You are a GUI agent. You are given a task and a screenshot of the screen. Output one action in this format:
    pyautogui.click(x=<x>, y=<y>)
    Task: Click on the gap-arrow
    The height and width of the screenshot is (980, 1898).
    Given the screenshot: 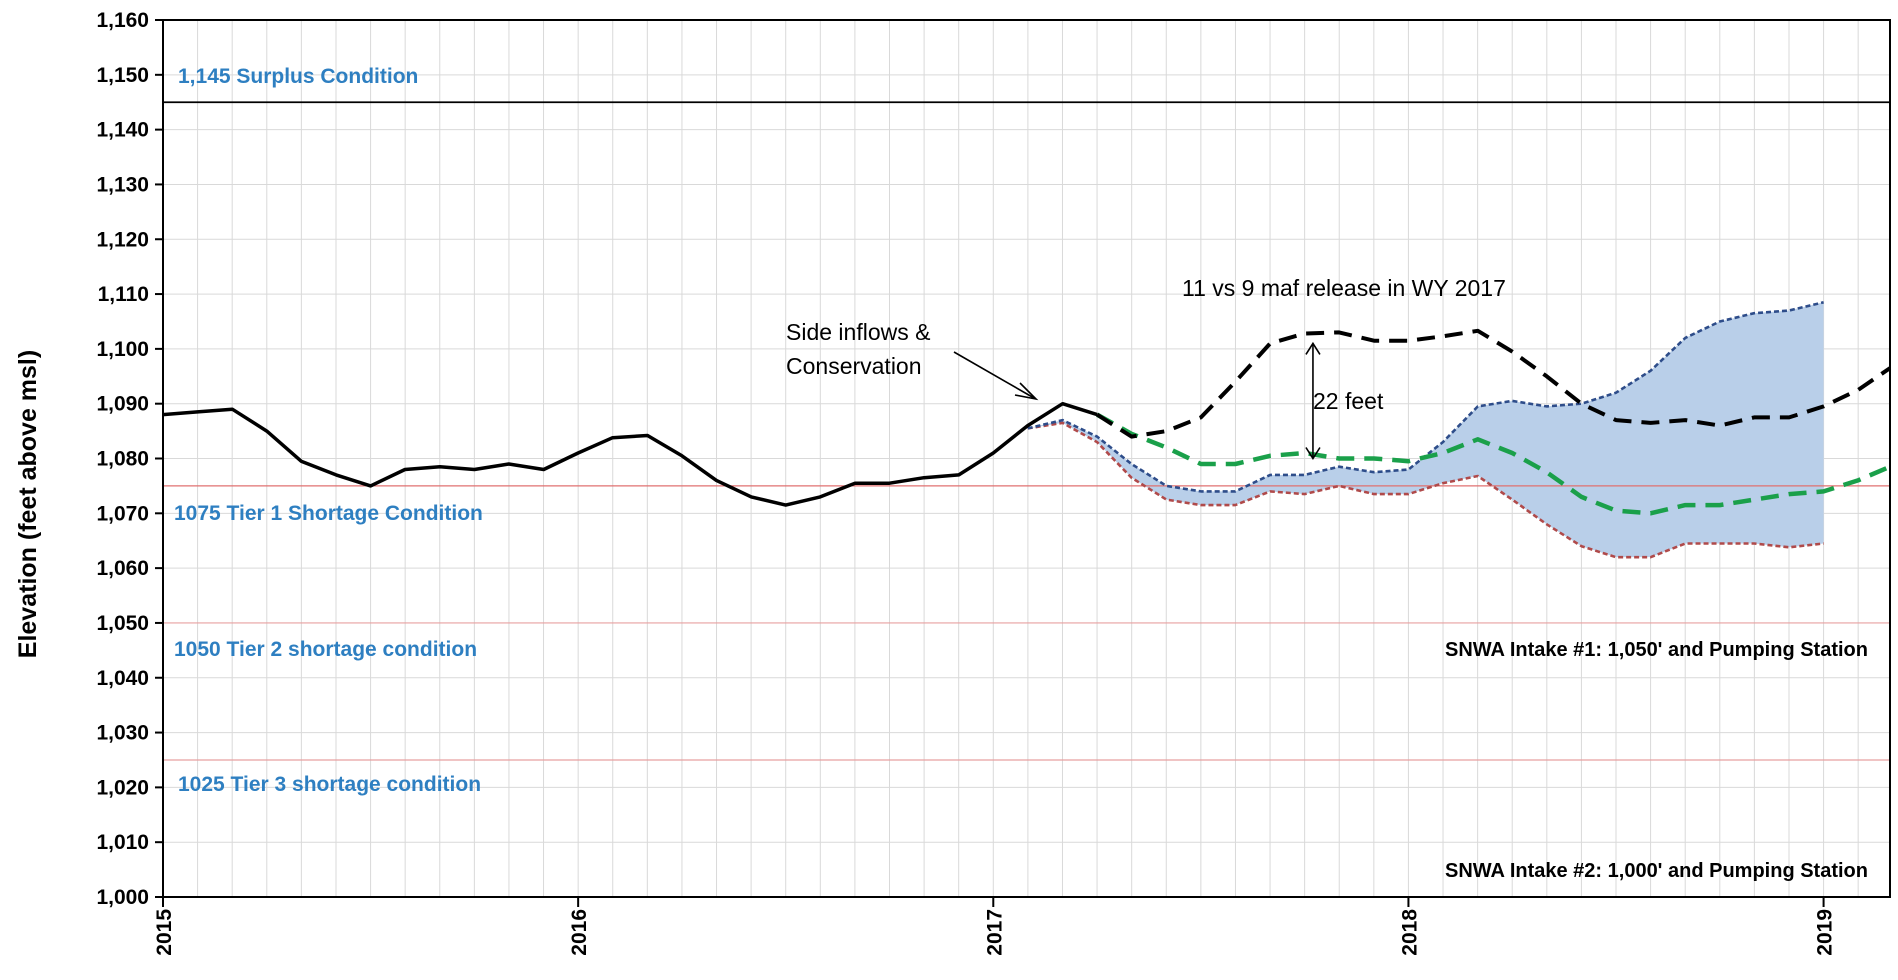 What is the action you would take?
    pyautogui.click(x=1313, y=400)
    